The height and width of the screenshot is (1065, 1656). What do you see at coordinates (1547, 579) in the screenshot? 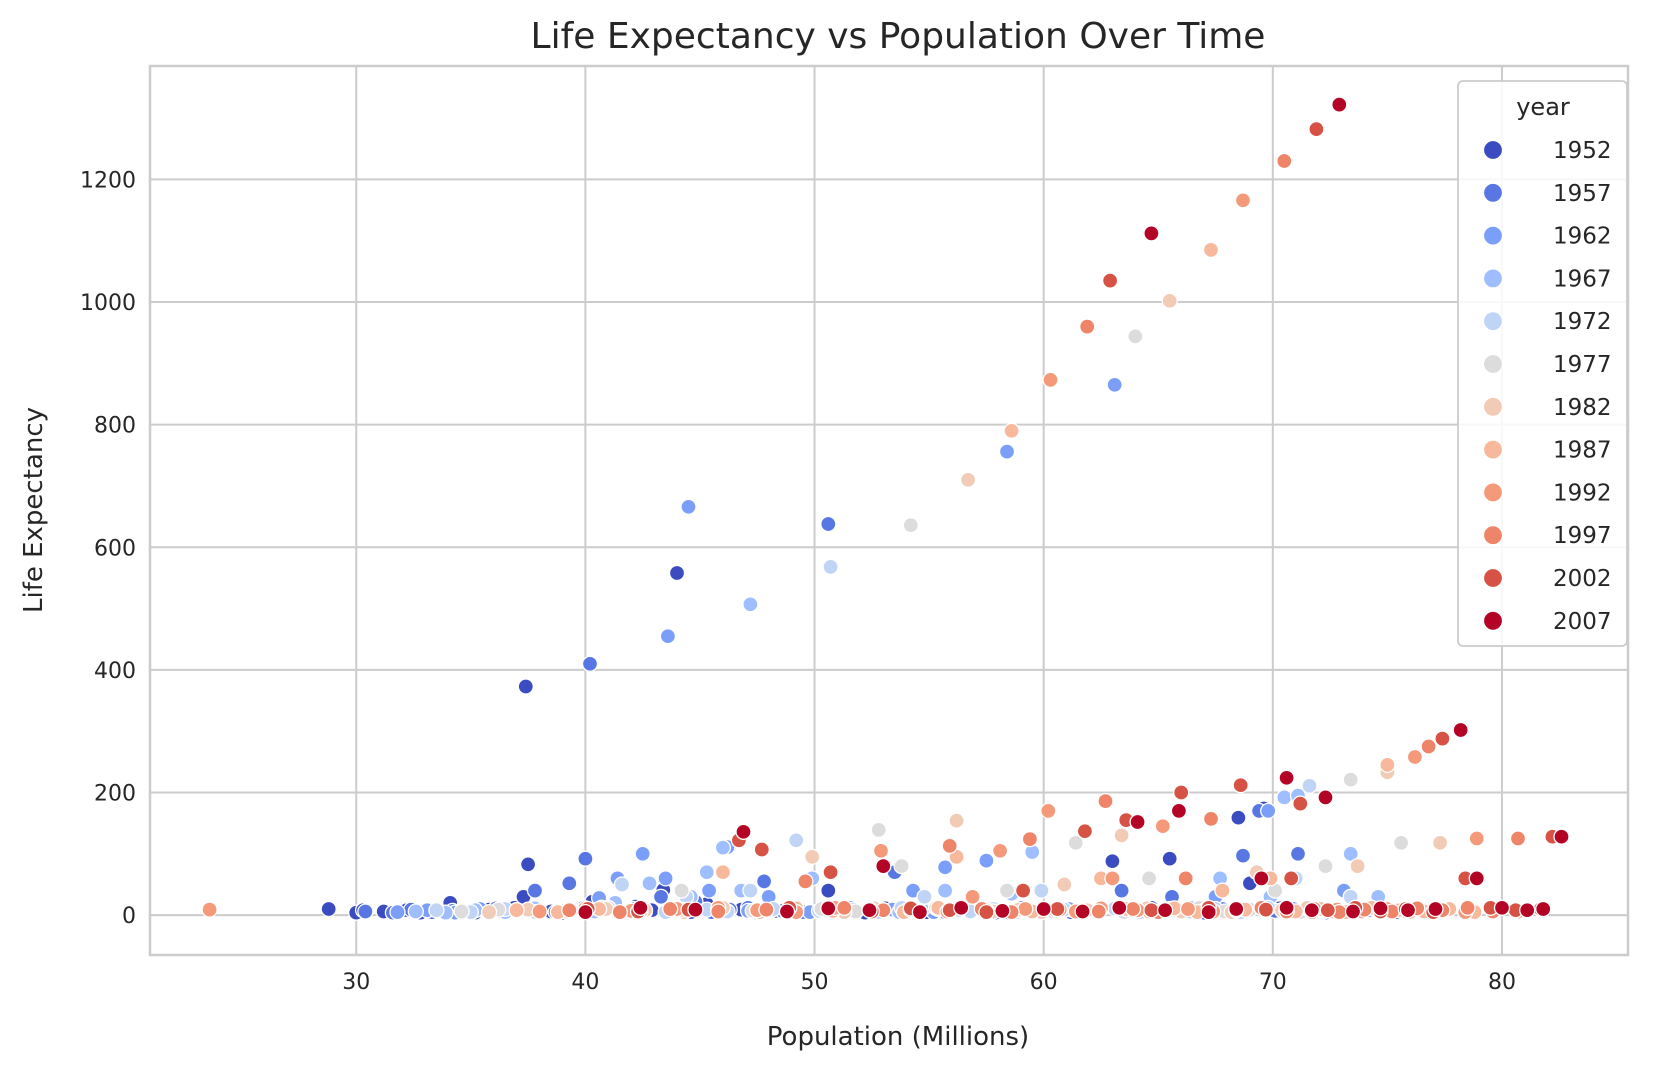
I see `legend-item-2002: 2002` at bounding box center [1547, 579].